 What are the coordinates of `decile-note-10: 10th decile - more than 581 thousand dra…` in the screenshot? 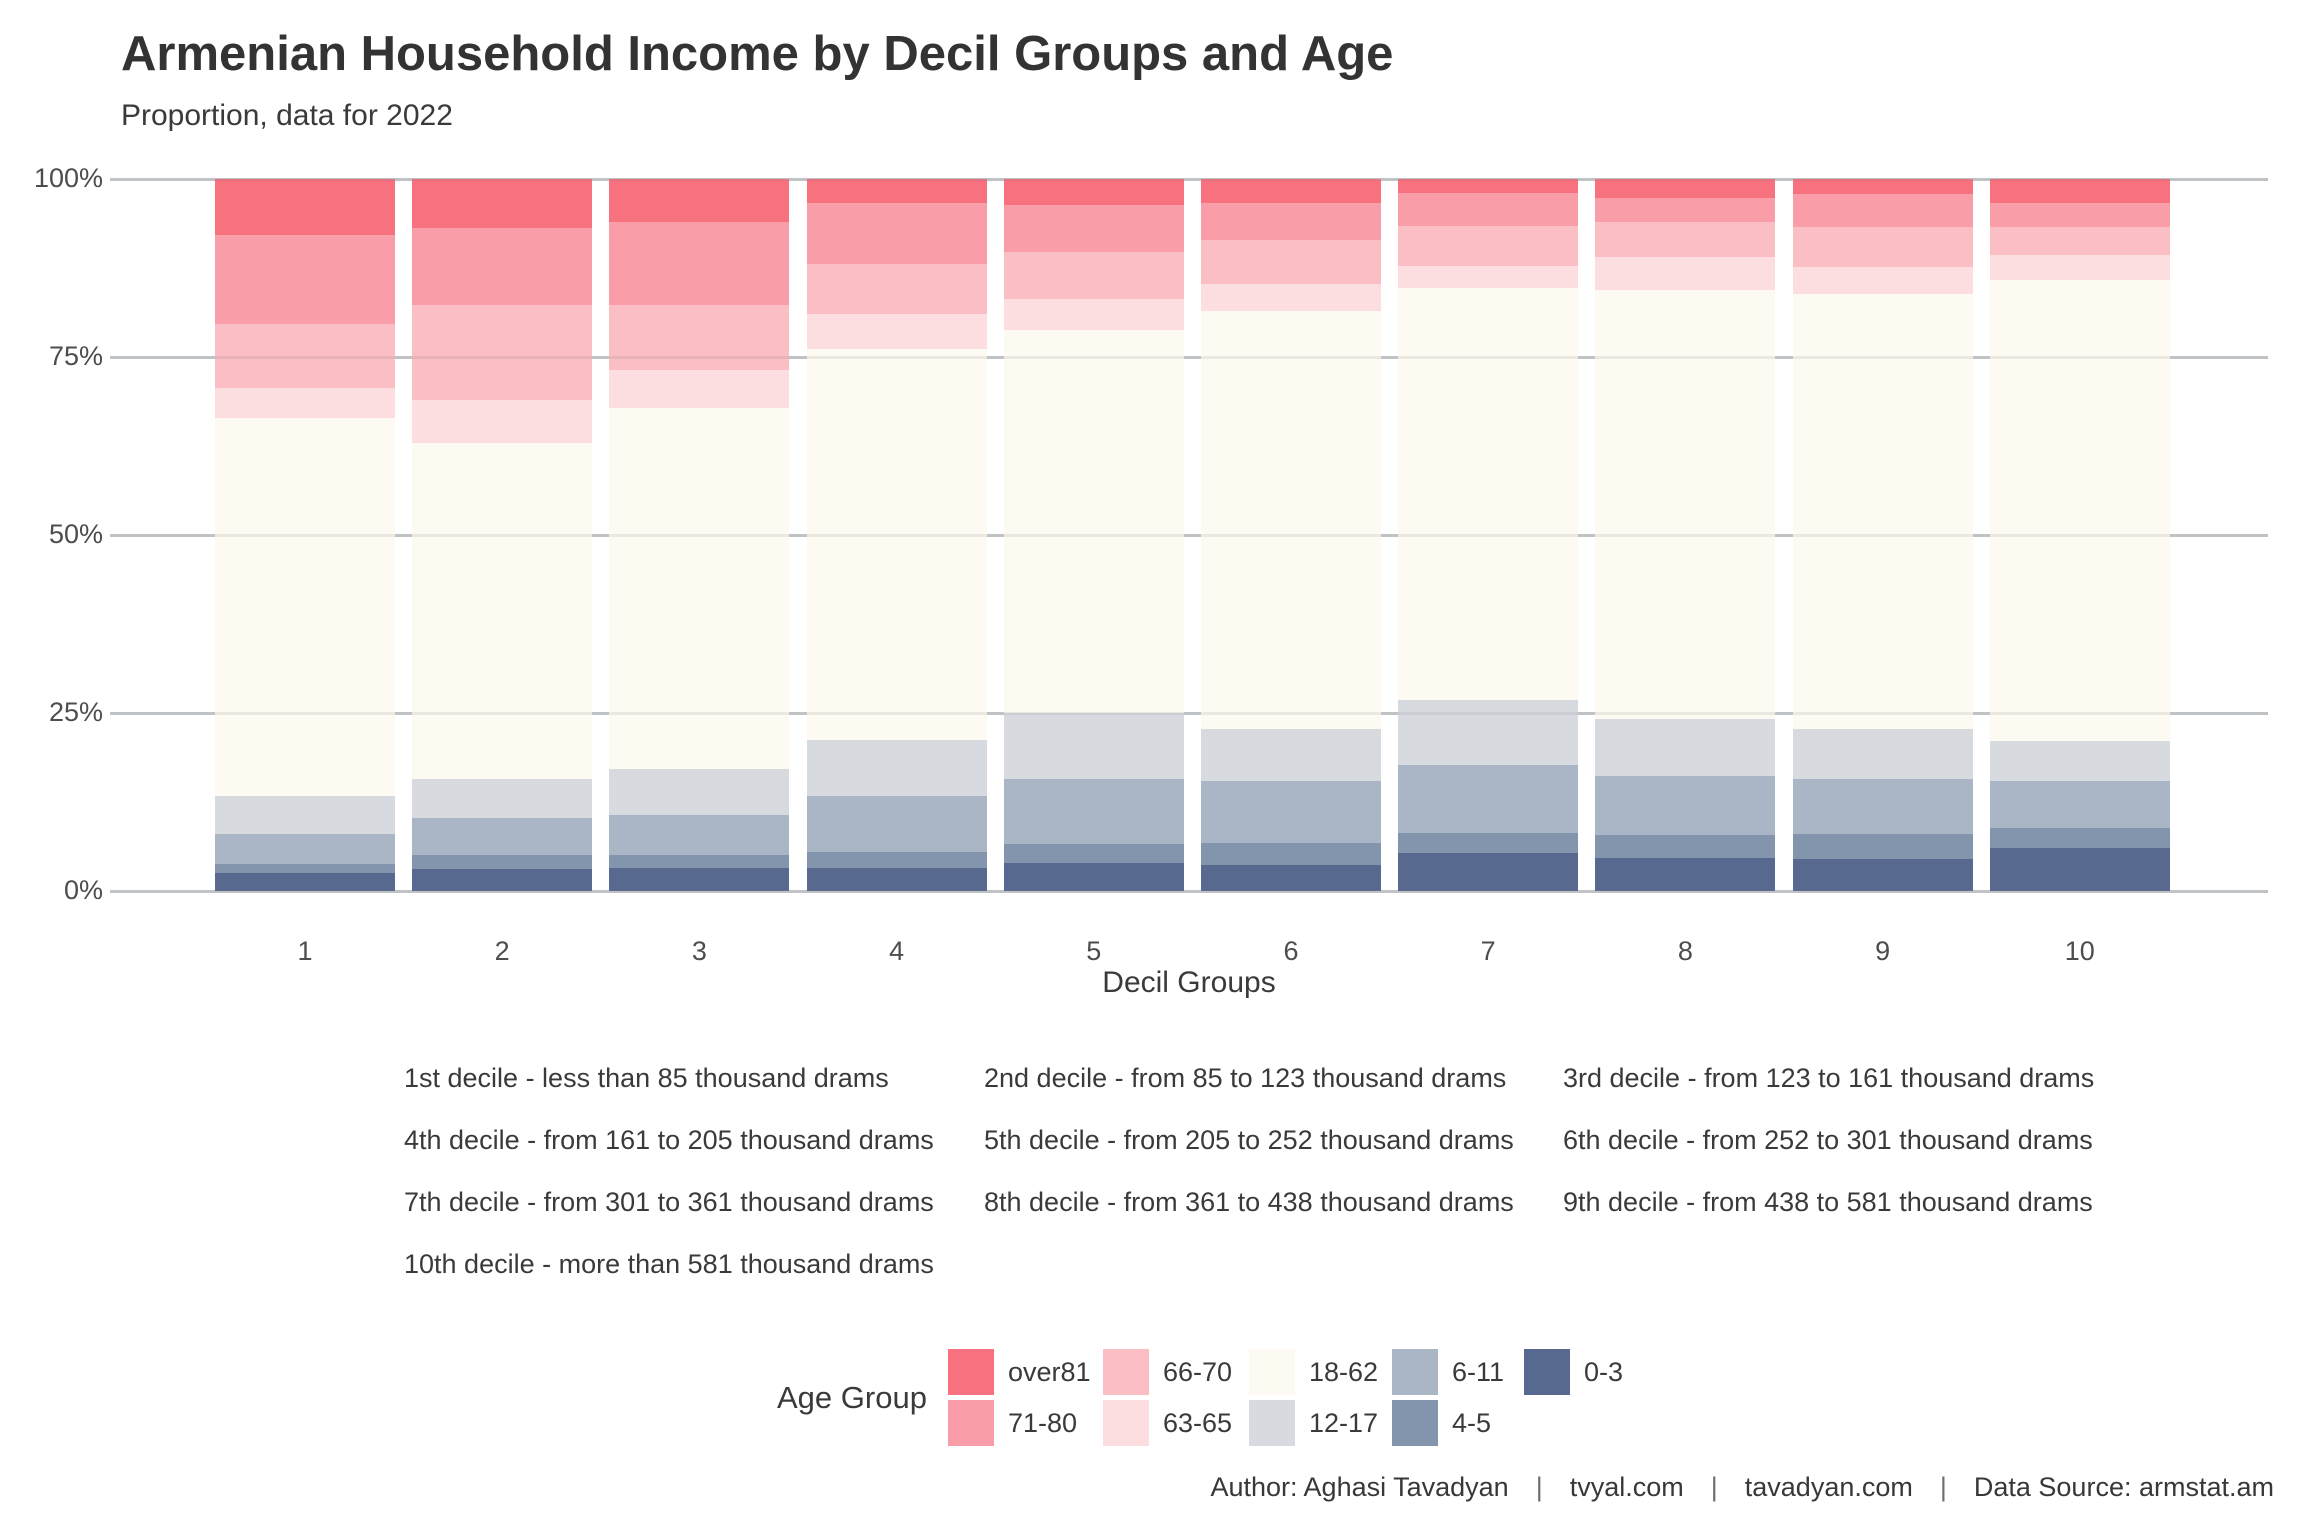 It's located at (669, 1264).